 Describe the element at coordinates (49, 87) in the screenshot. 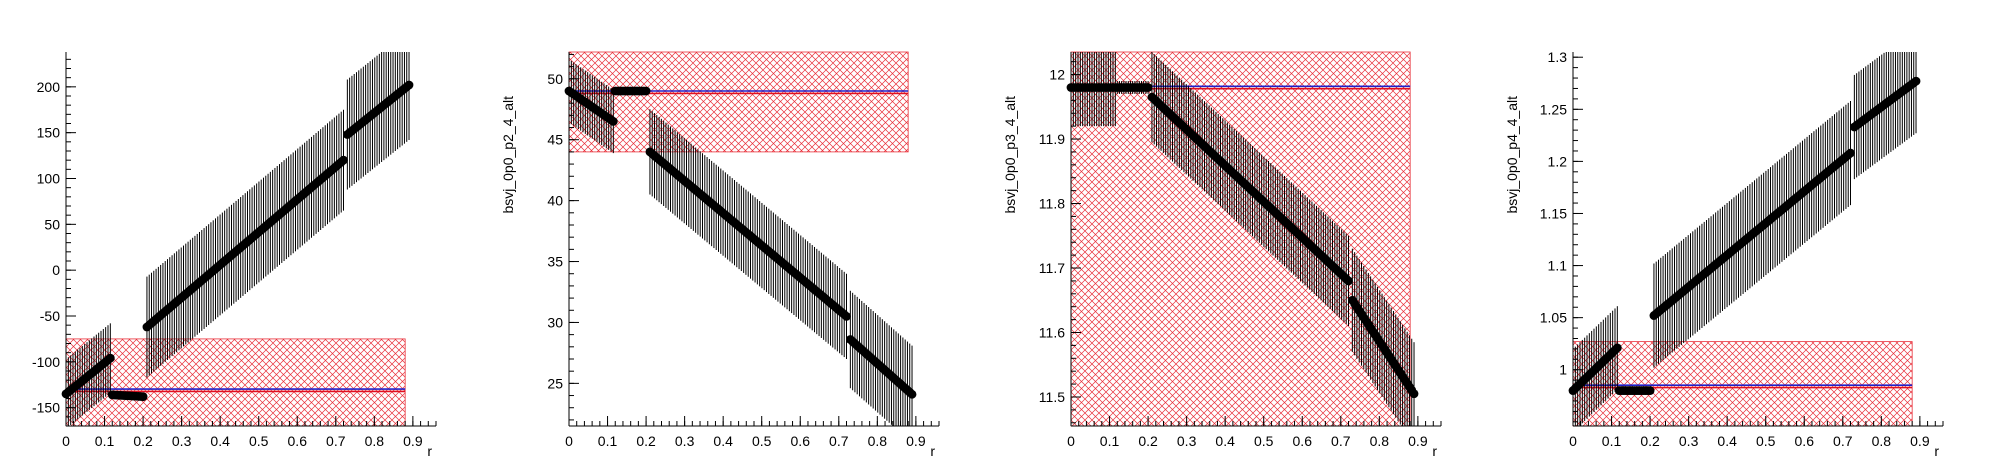

I see `y-tick-label: 200` at that location.